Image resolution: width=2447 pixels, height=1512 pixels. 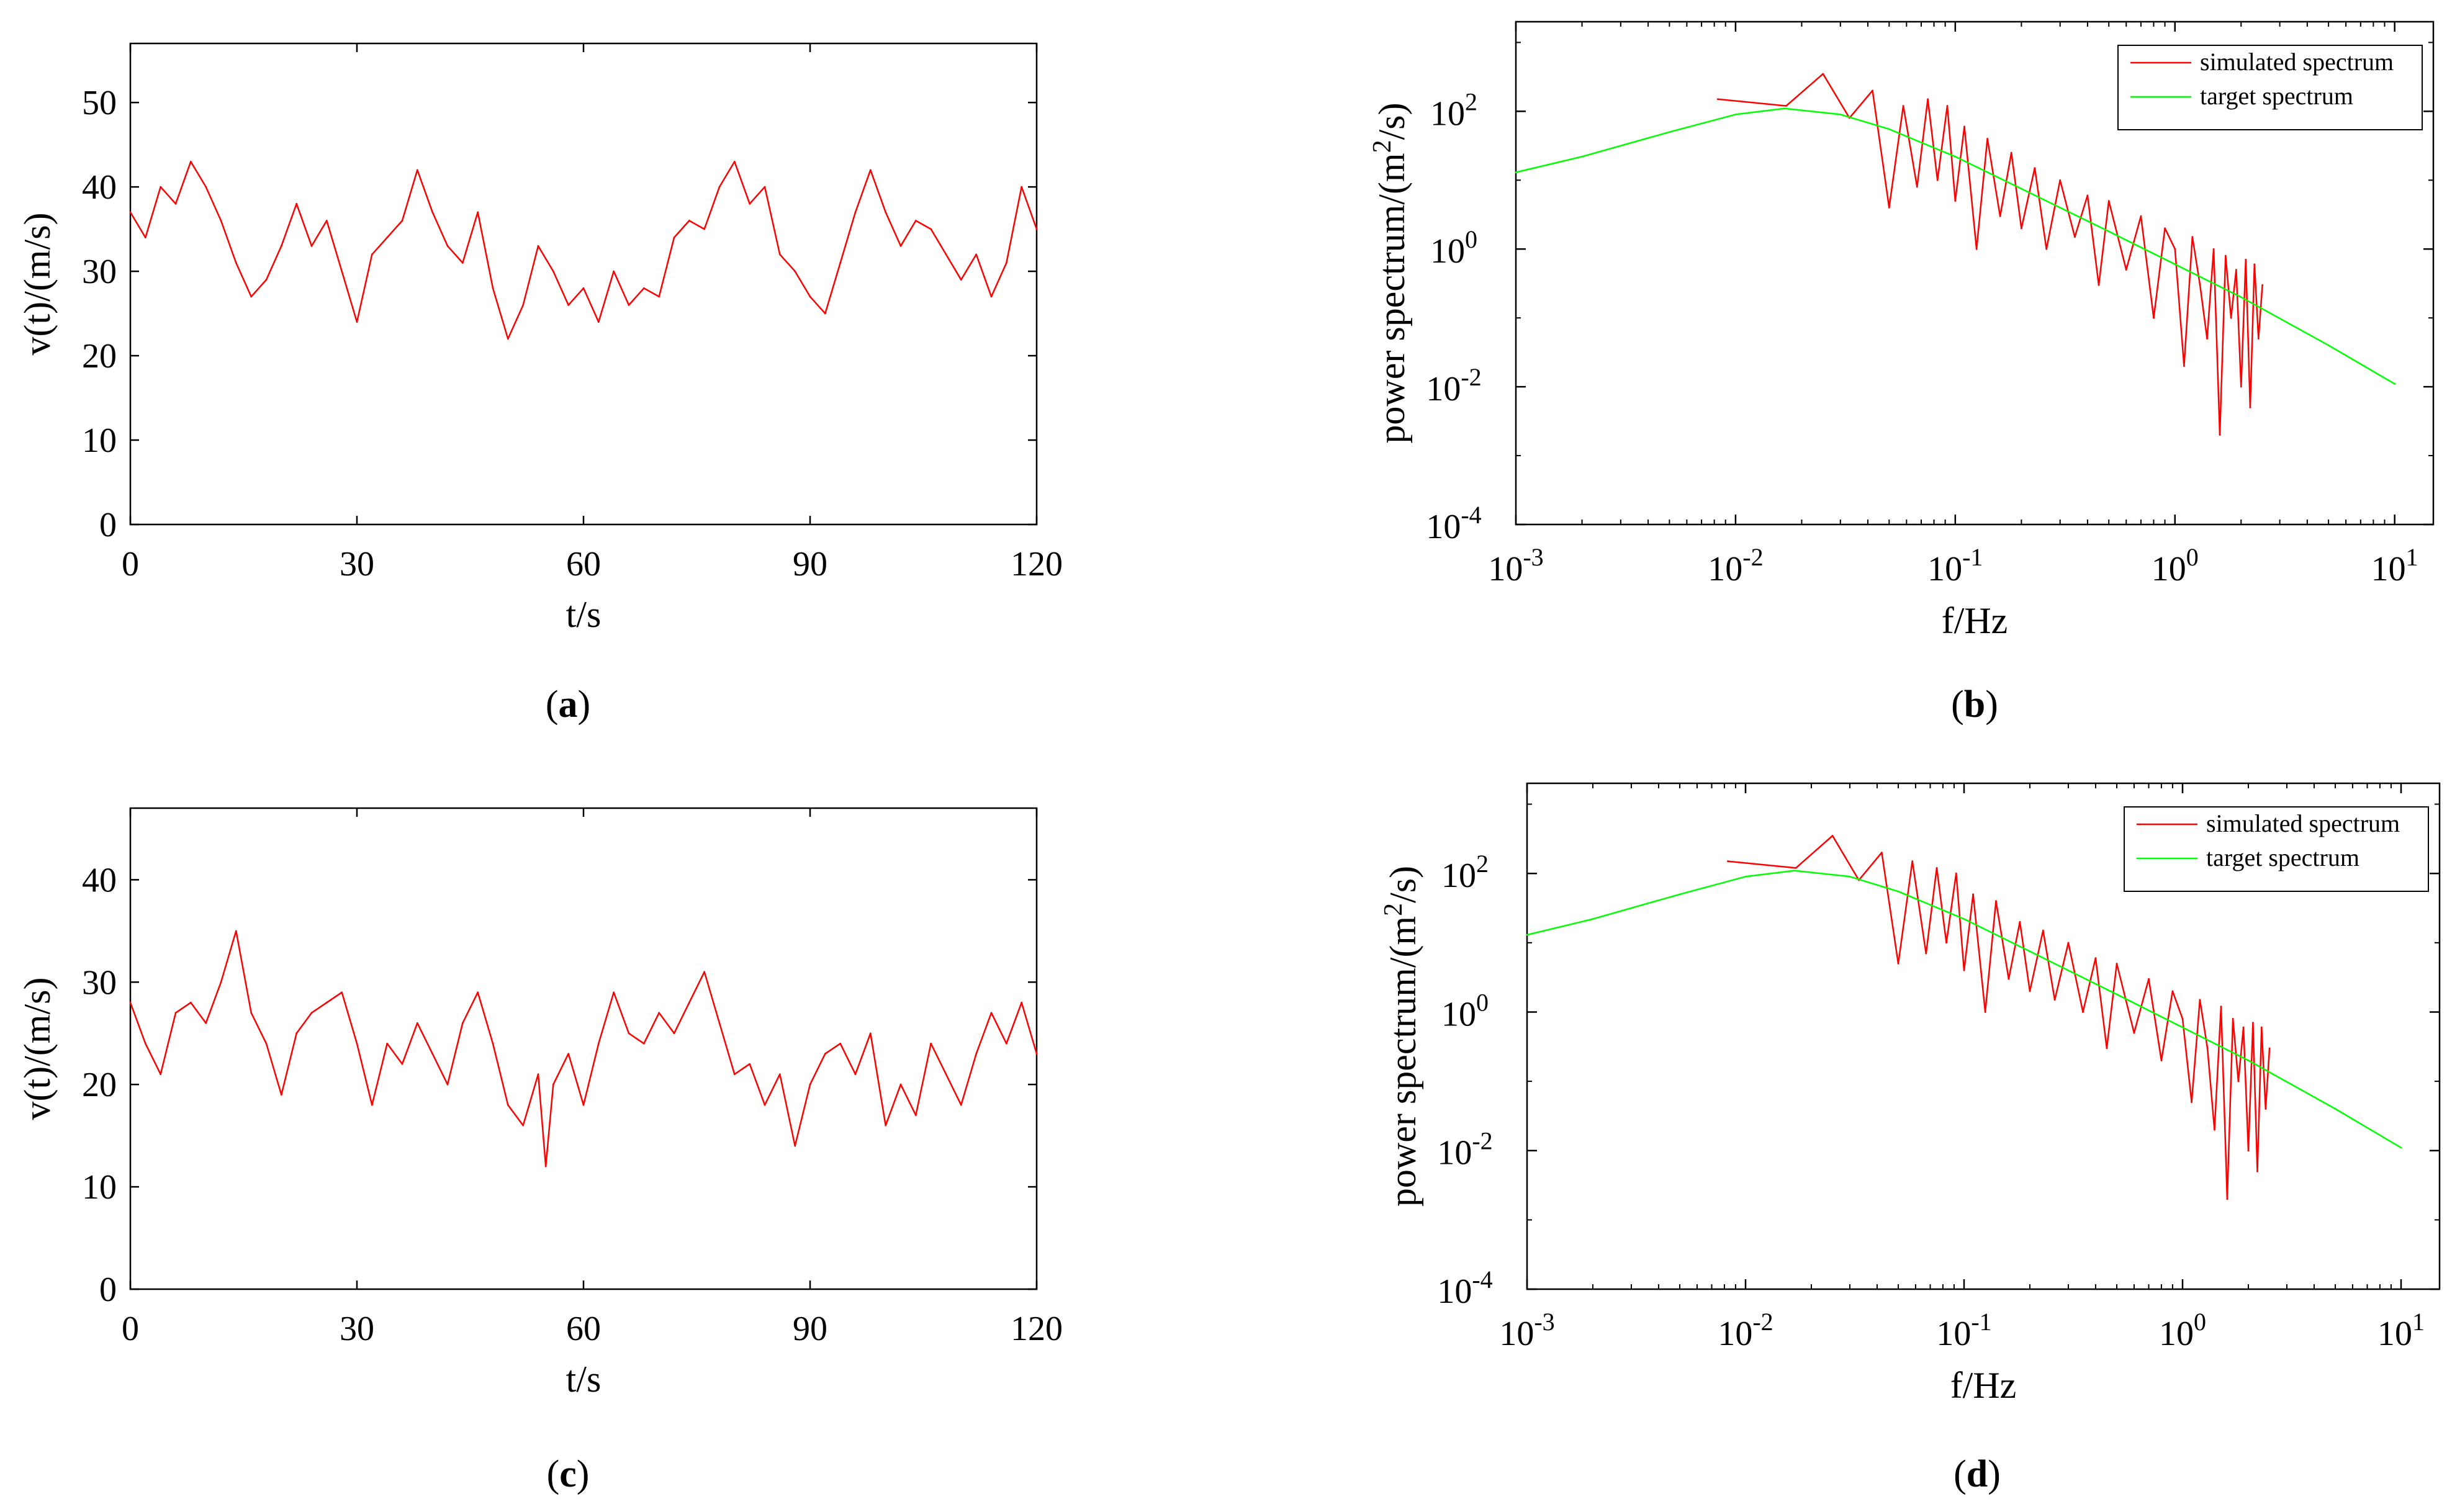 I want to click on panel-caption: (d), so click(x=1978, y=1474).